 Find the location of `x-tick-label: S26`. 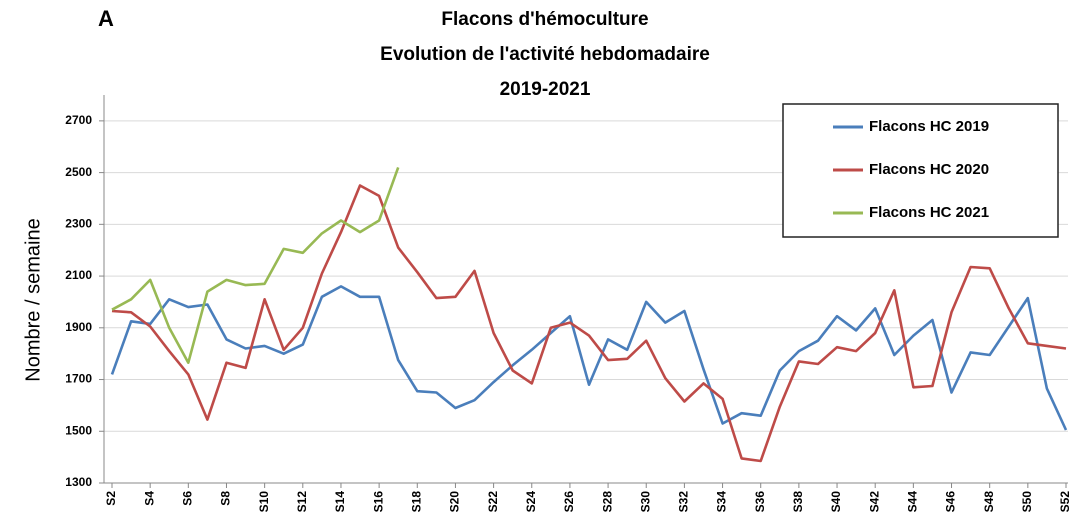

x-tick-label: S26 is located at coordinates (569, 502).